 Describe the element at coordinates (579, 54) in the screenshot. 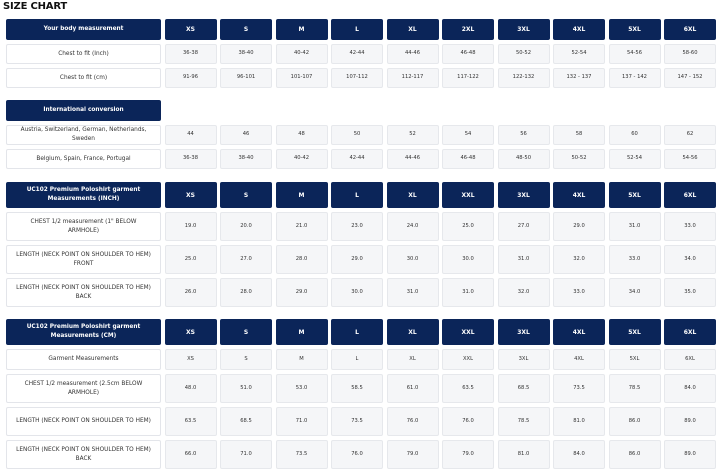

I see `value-cell: 52-54` at that location.